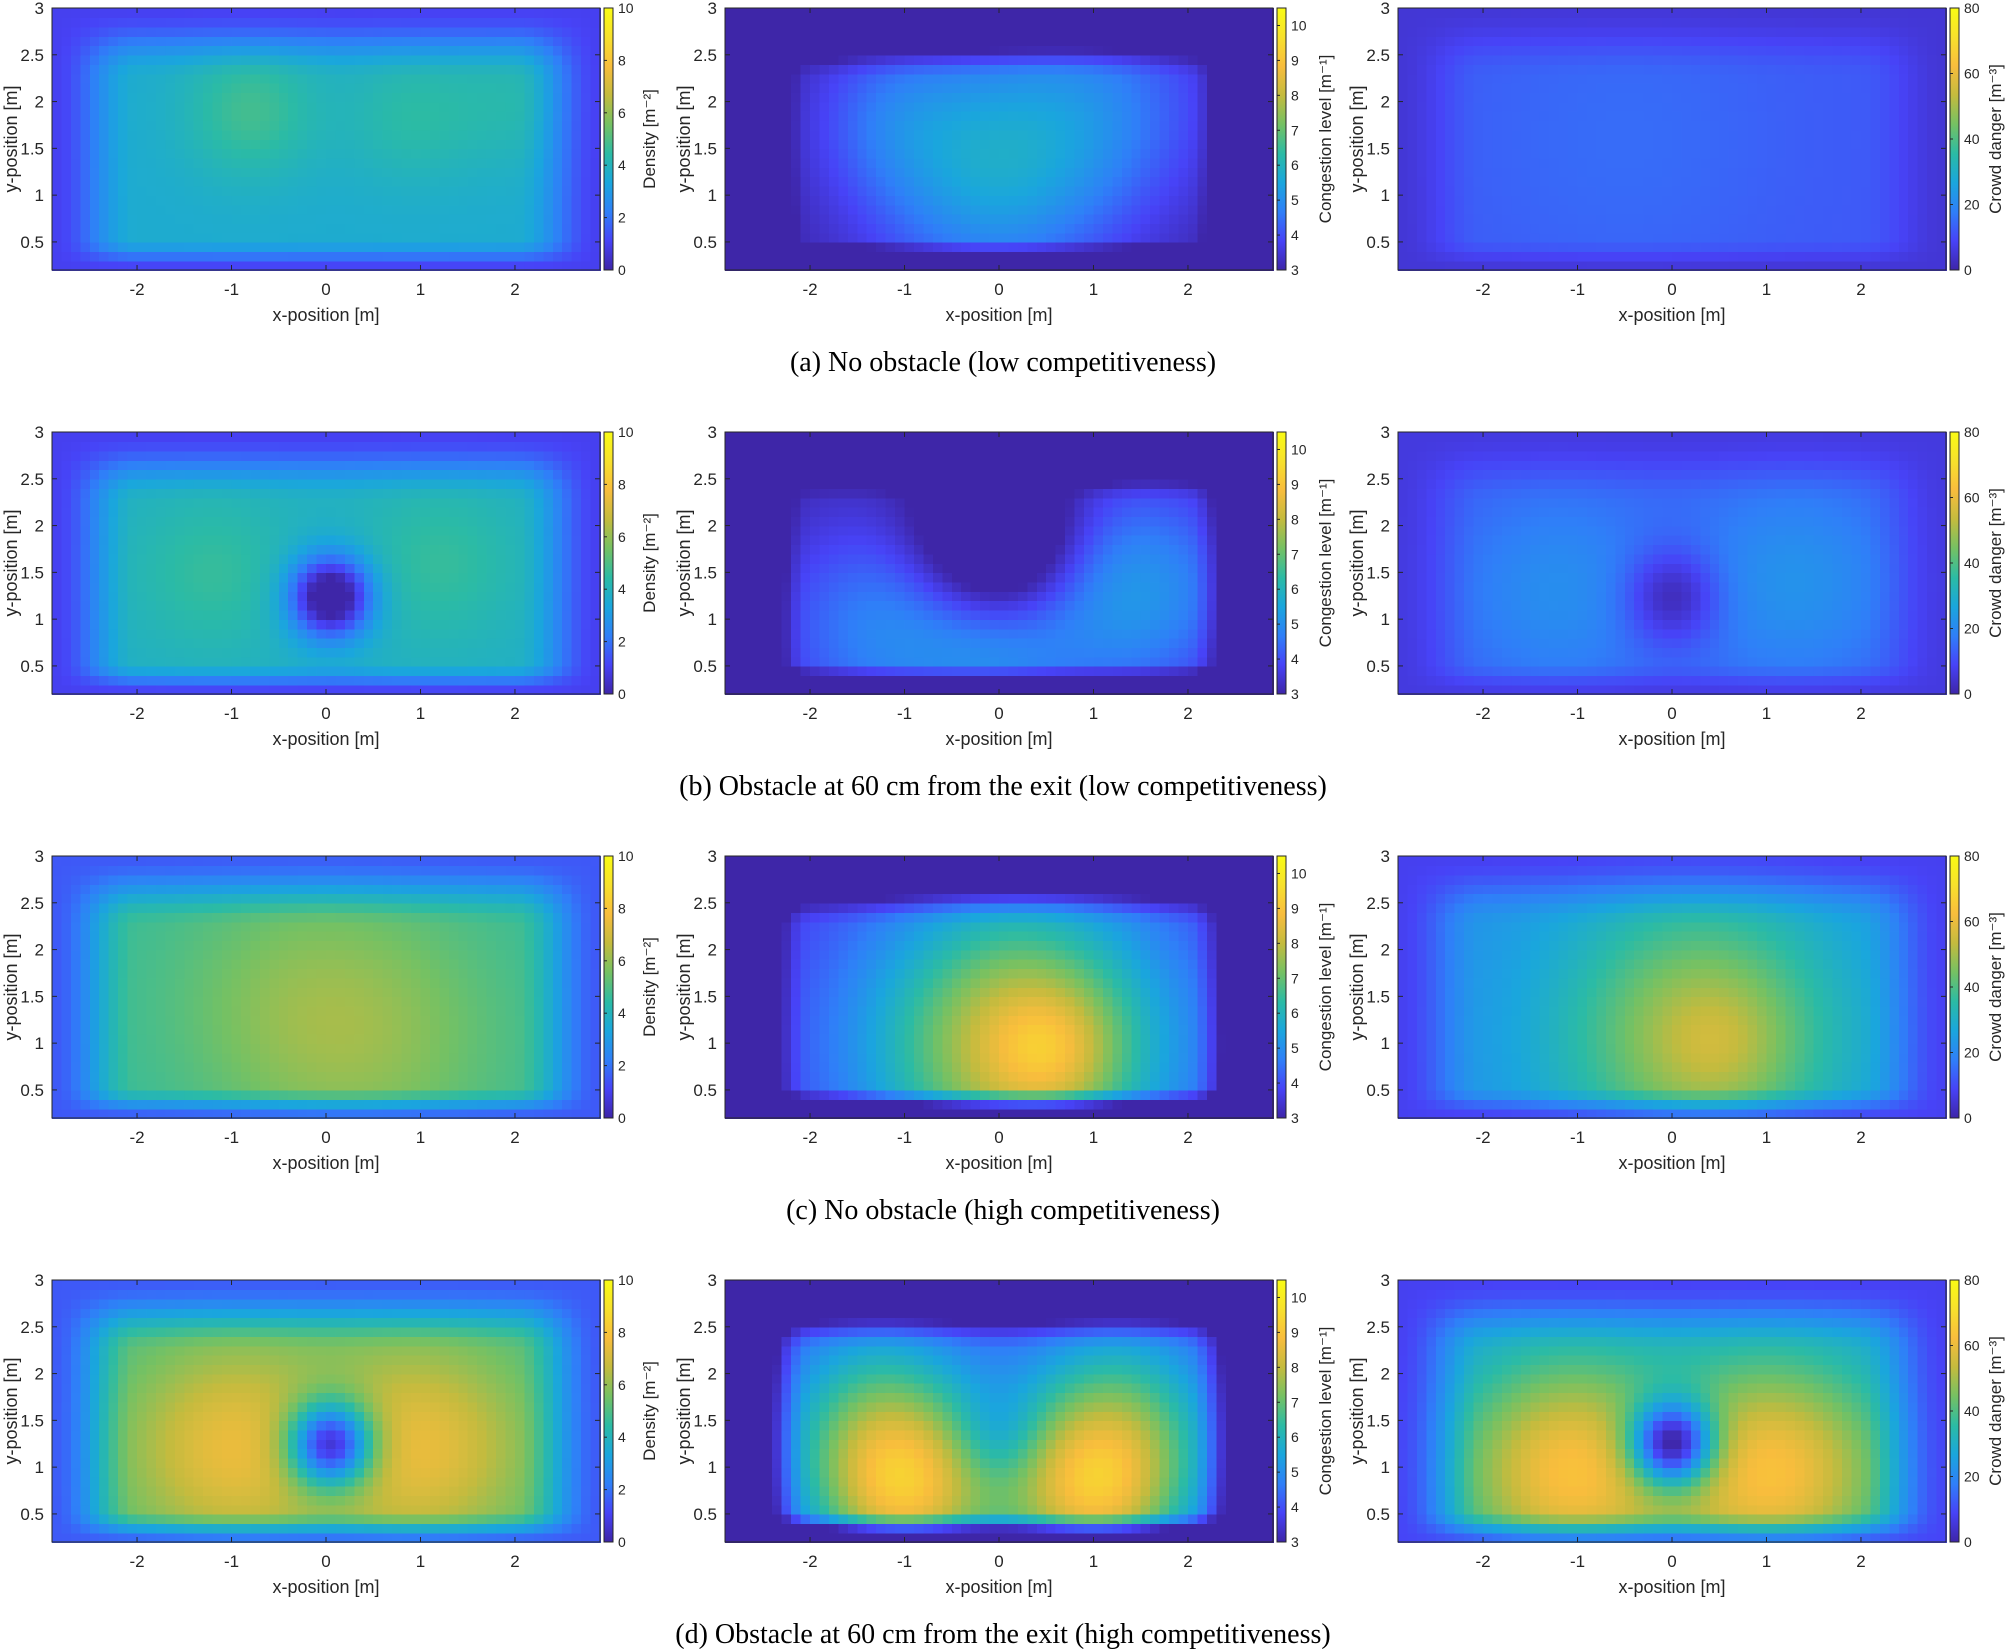 The height and width of the screenshot is (1649, 2006). I want to click on panel-d-density-cbtick-label: 2, so click(622, 1490).